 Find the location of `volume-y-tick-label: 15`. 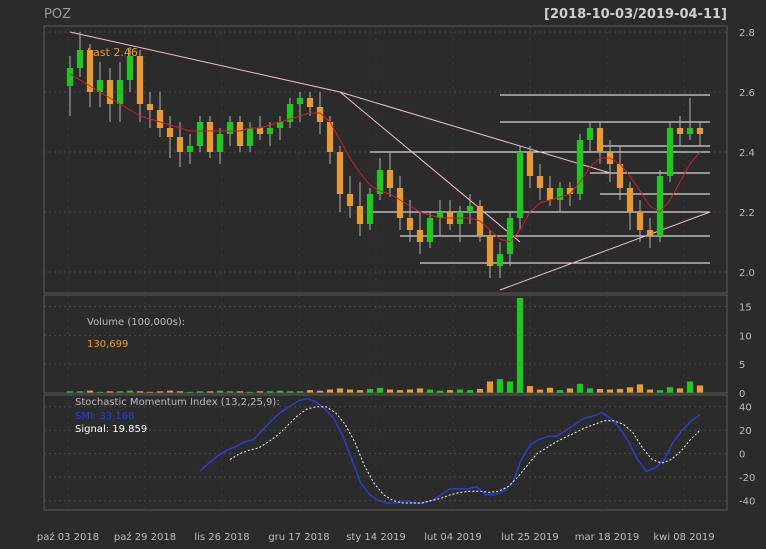

volume-y-tick-label: 15 is located at coordinates (745, 308).